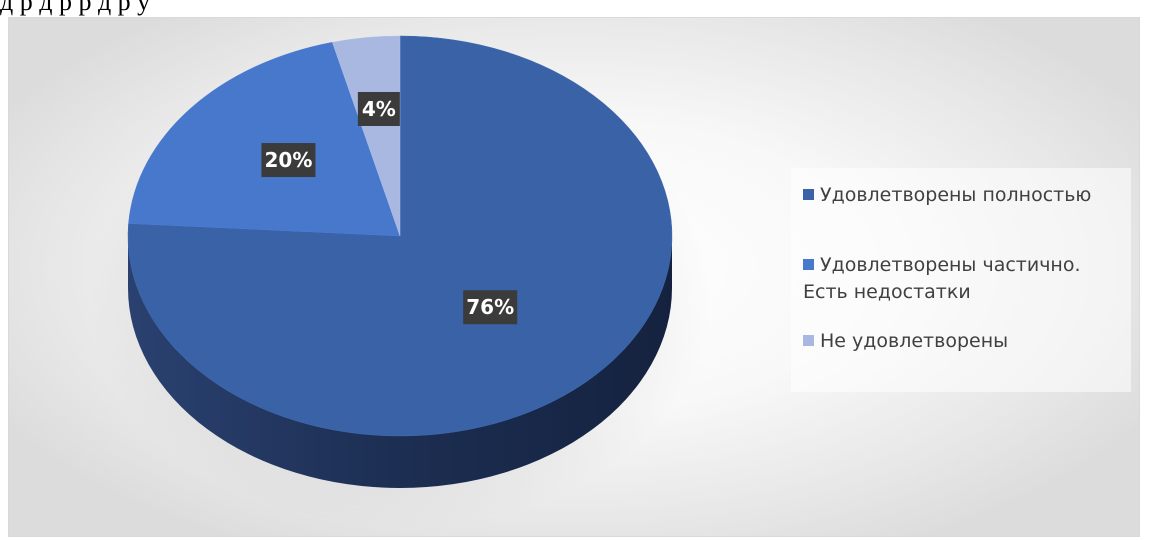 This screenshot has width=1149, height=541. Describe the element at coordinates (914, 341) in the screenshot. I see `legend-label: Не удовлетворены` at that location.